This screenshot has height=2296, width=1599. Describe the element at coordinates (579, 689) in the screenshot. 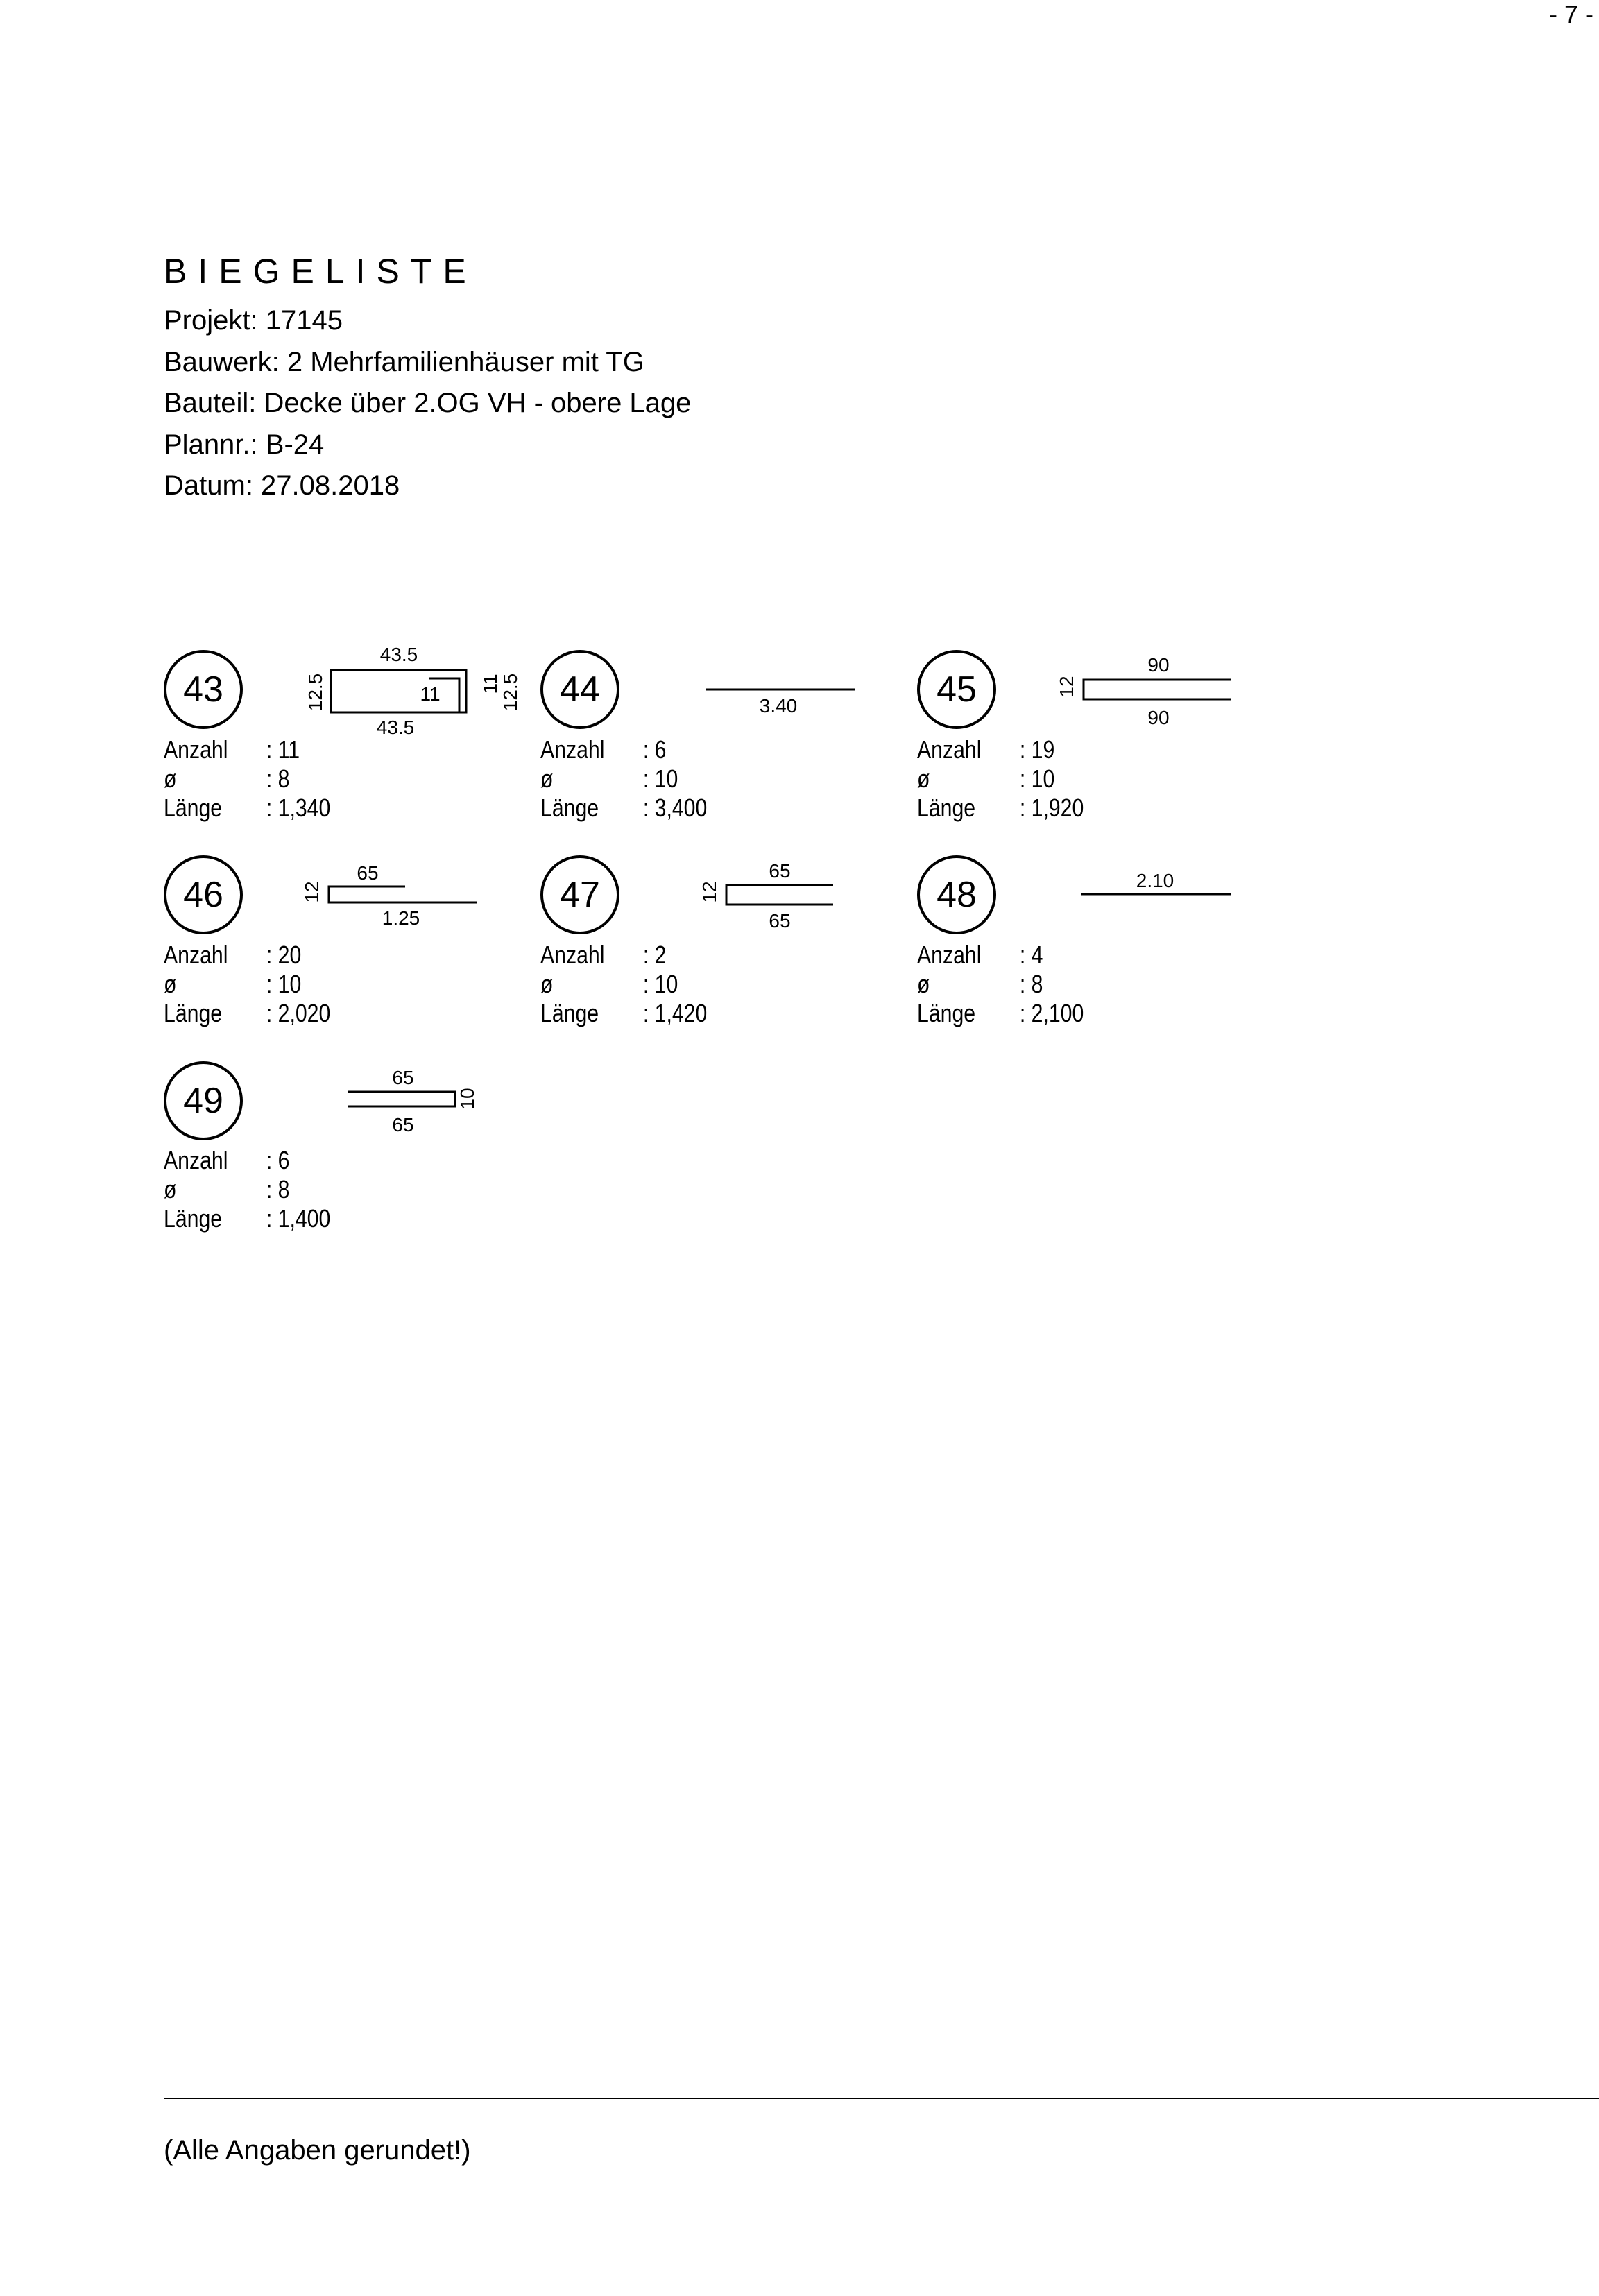

I see `position-badge: 44` at that location.